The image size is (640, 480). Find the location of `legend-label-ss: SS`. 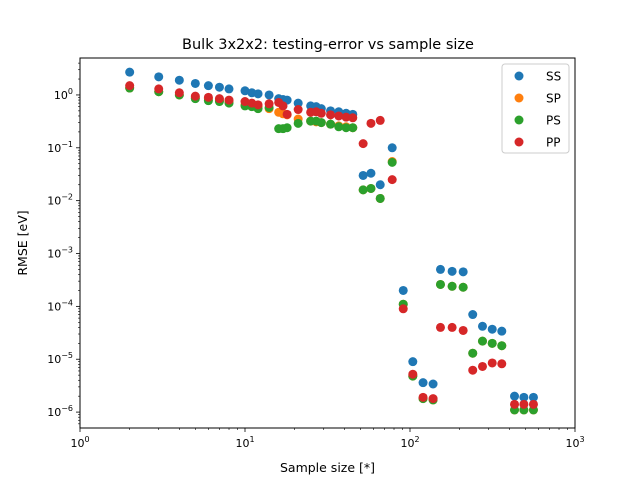

legend-label-ss: SS is located at coordinates (553, 77).